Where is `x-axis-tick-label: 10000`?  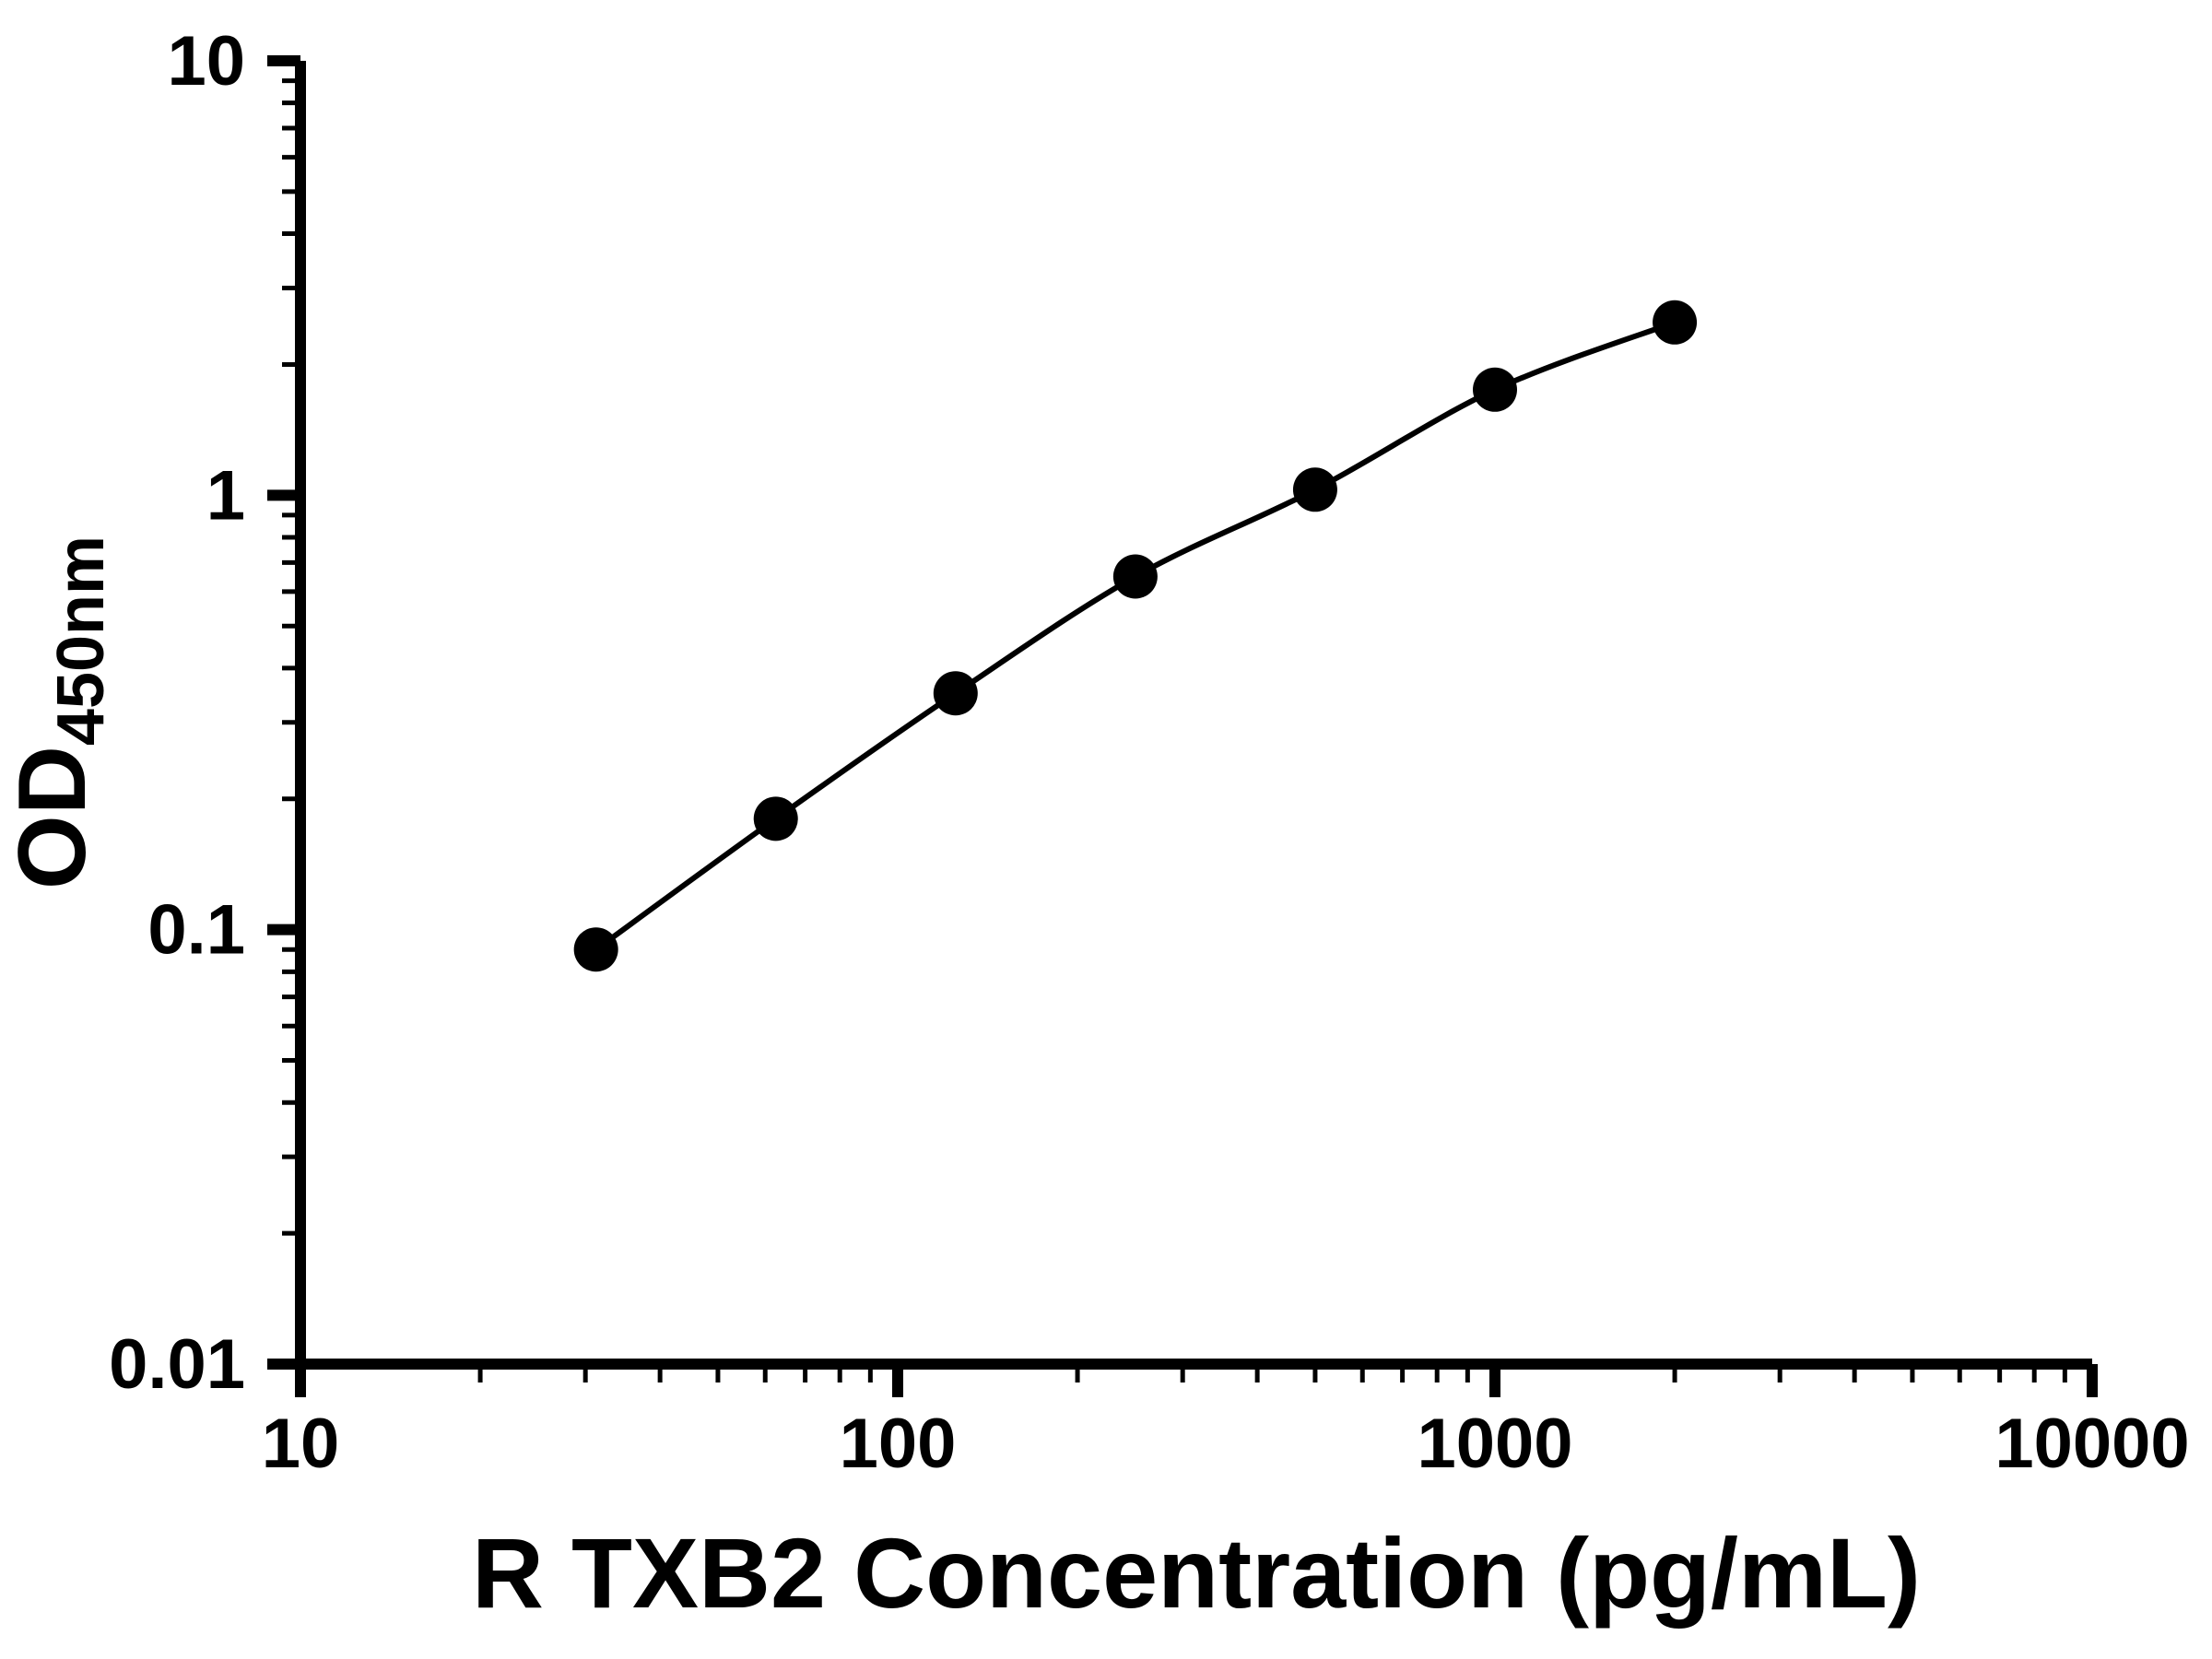
x-axis-tick-label: 10000 is located at coordinates (2091, 1444).